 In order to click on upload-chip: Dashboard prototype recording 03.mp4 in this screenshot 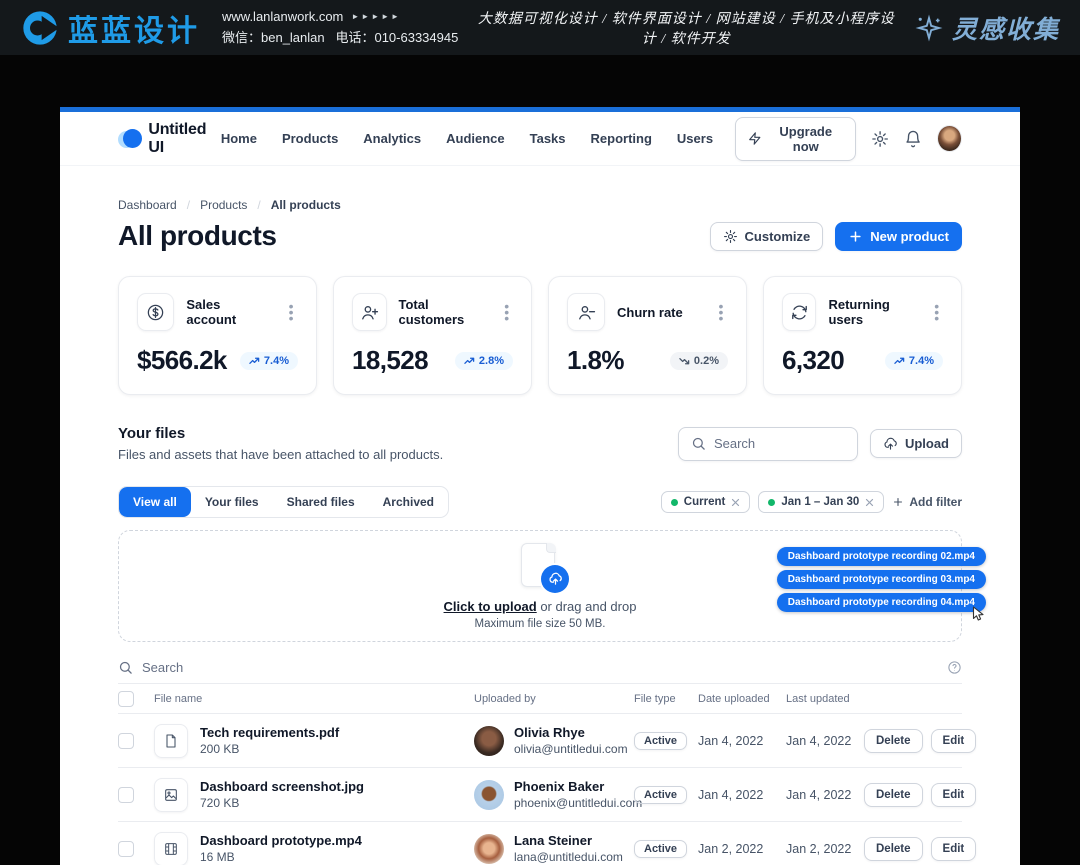, I will do `click(881, 579)`.